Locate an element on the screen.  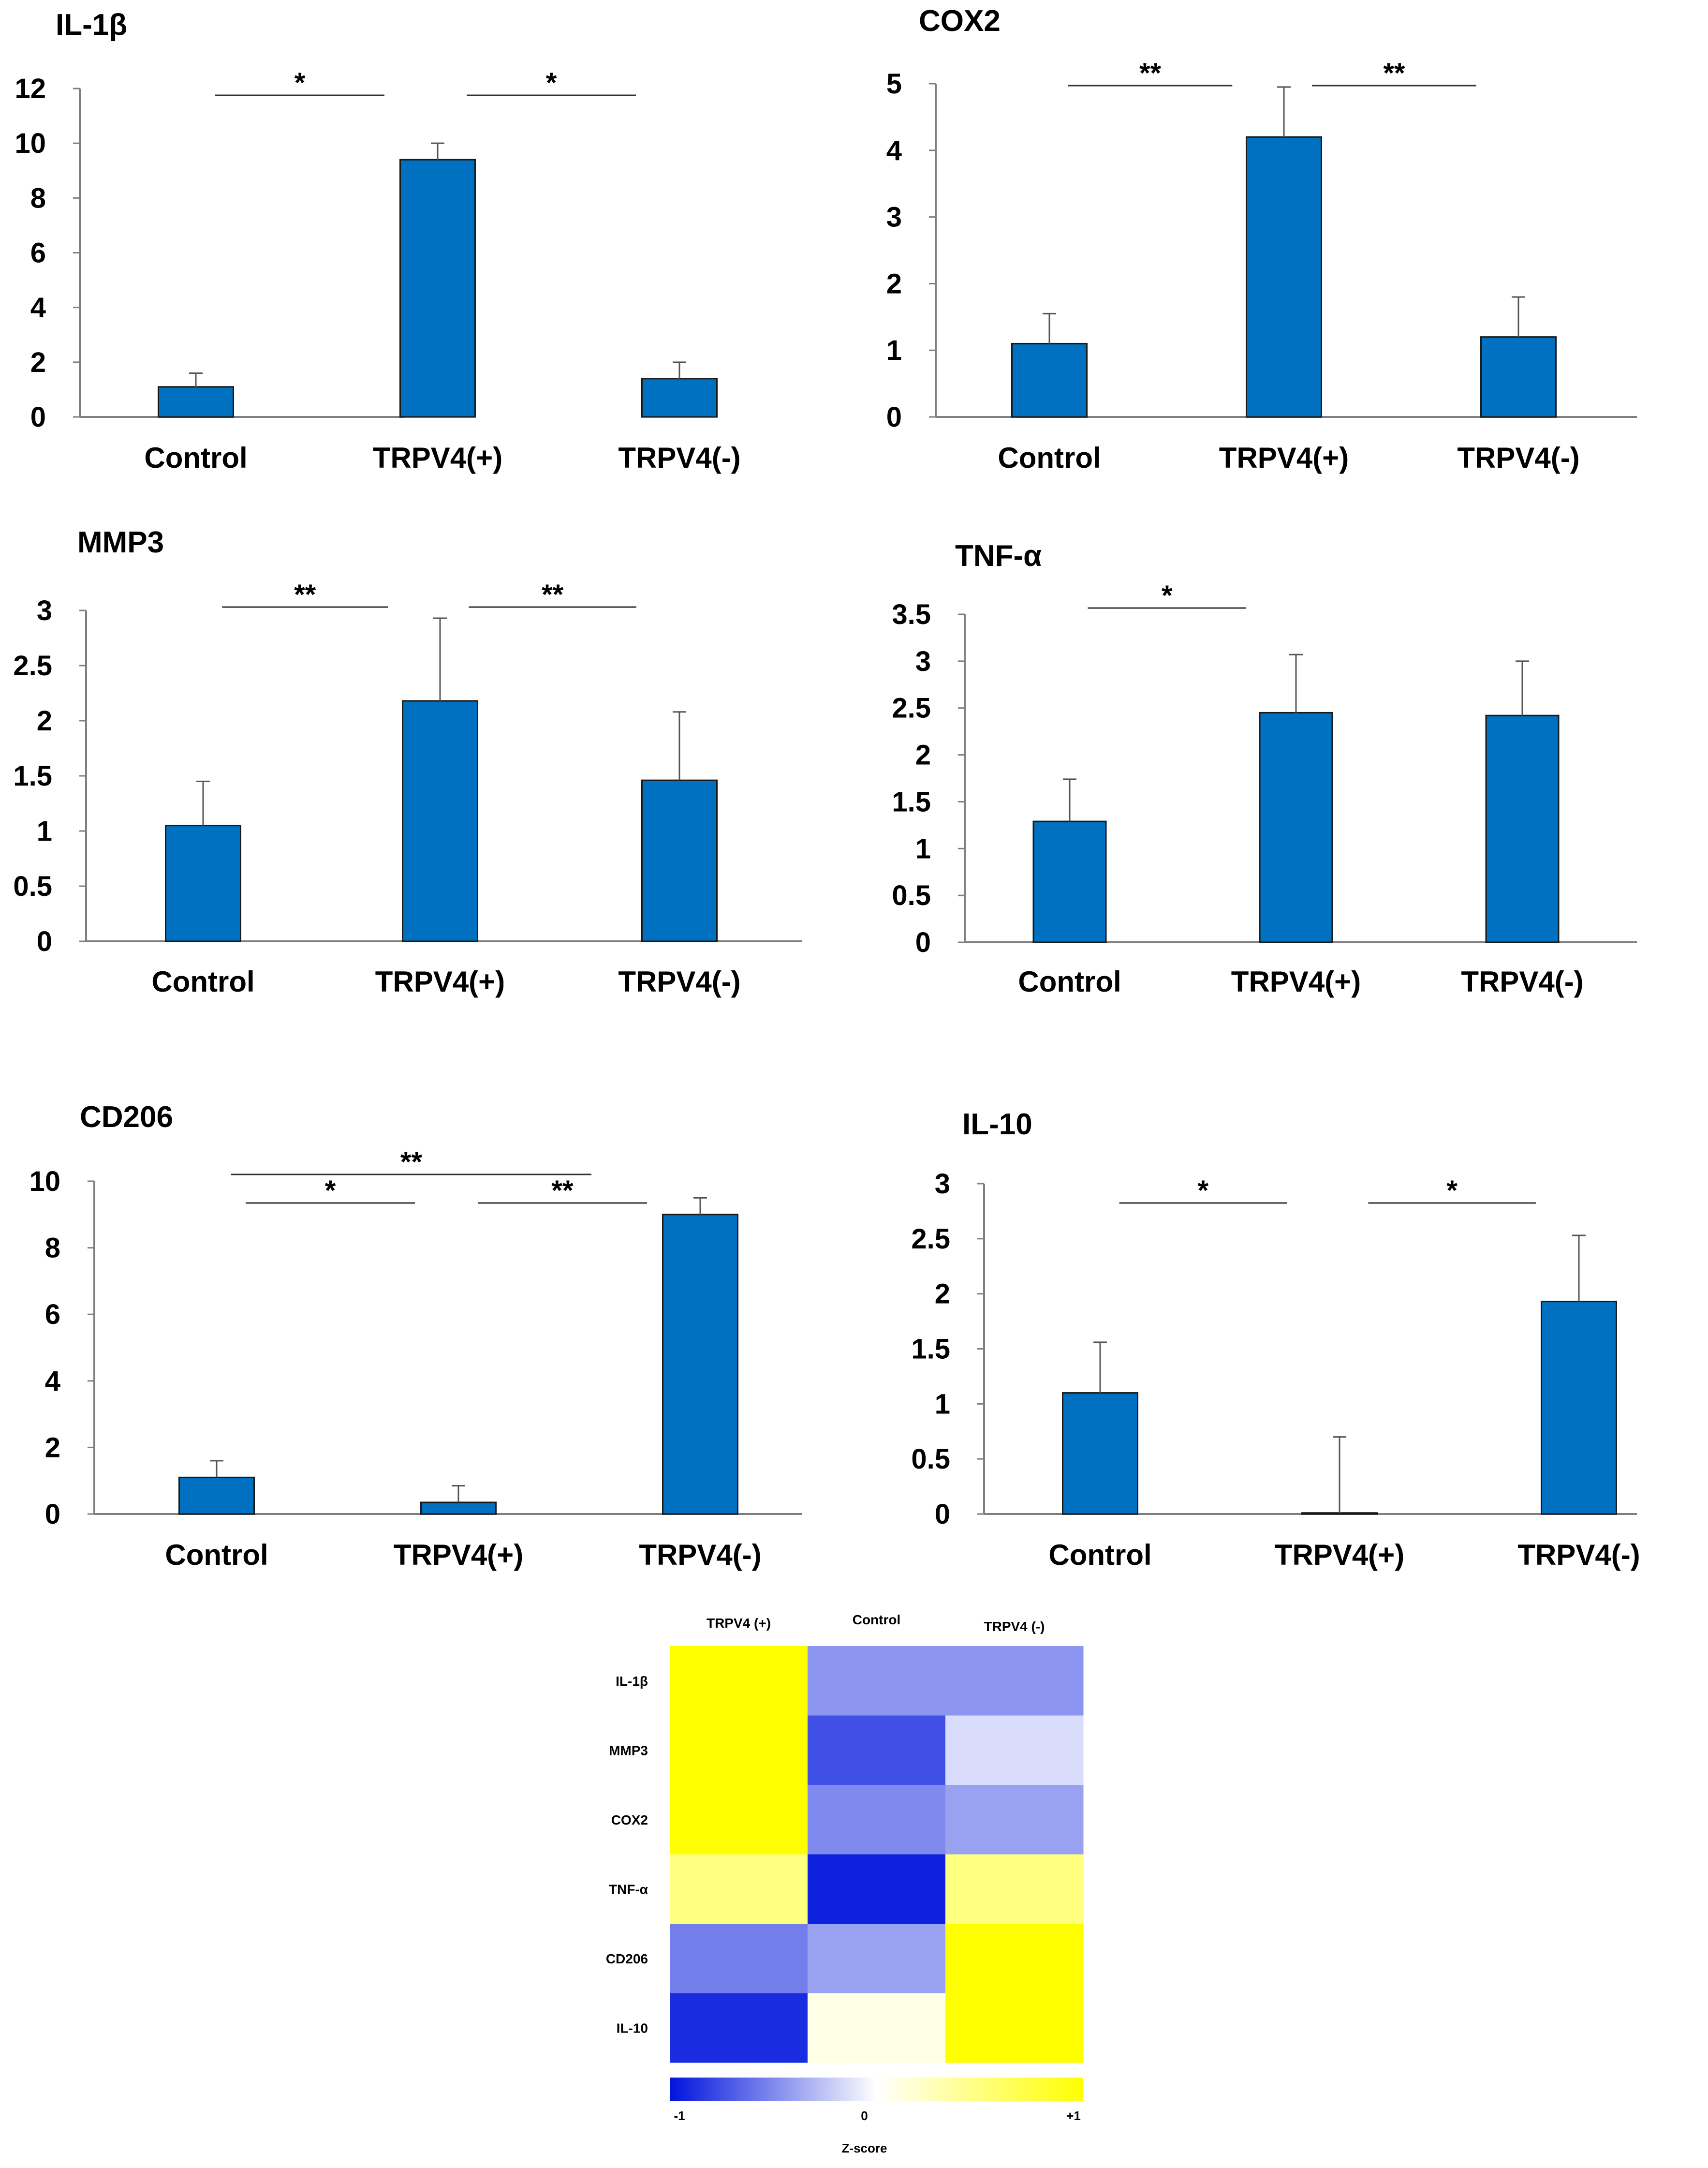
heatmap-row-label: MMP3 is located at coordinates (628, 1750).